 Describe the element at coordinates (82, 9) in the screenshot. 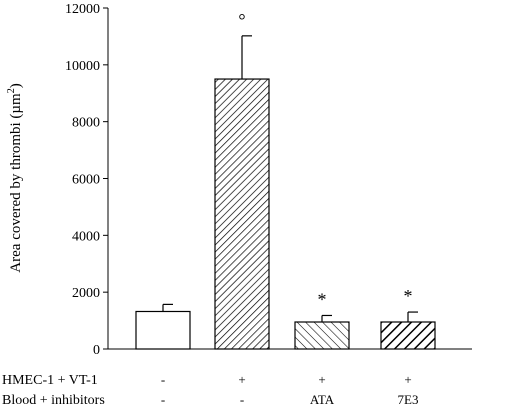

I see `y-tick-label-6: 12000` at that location.